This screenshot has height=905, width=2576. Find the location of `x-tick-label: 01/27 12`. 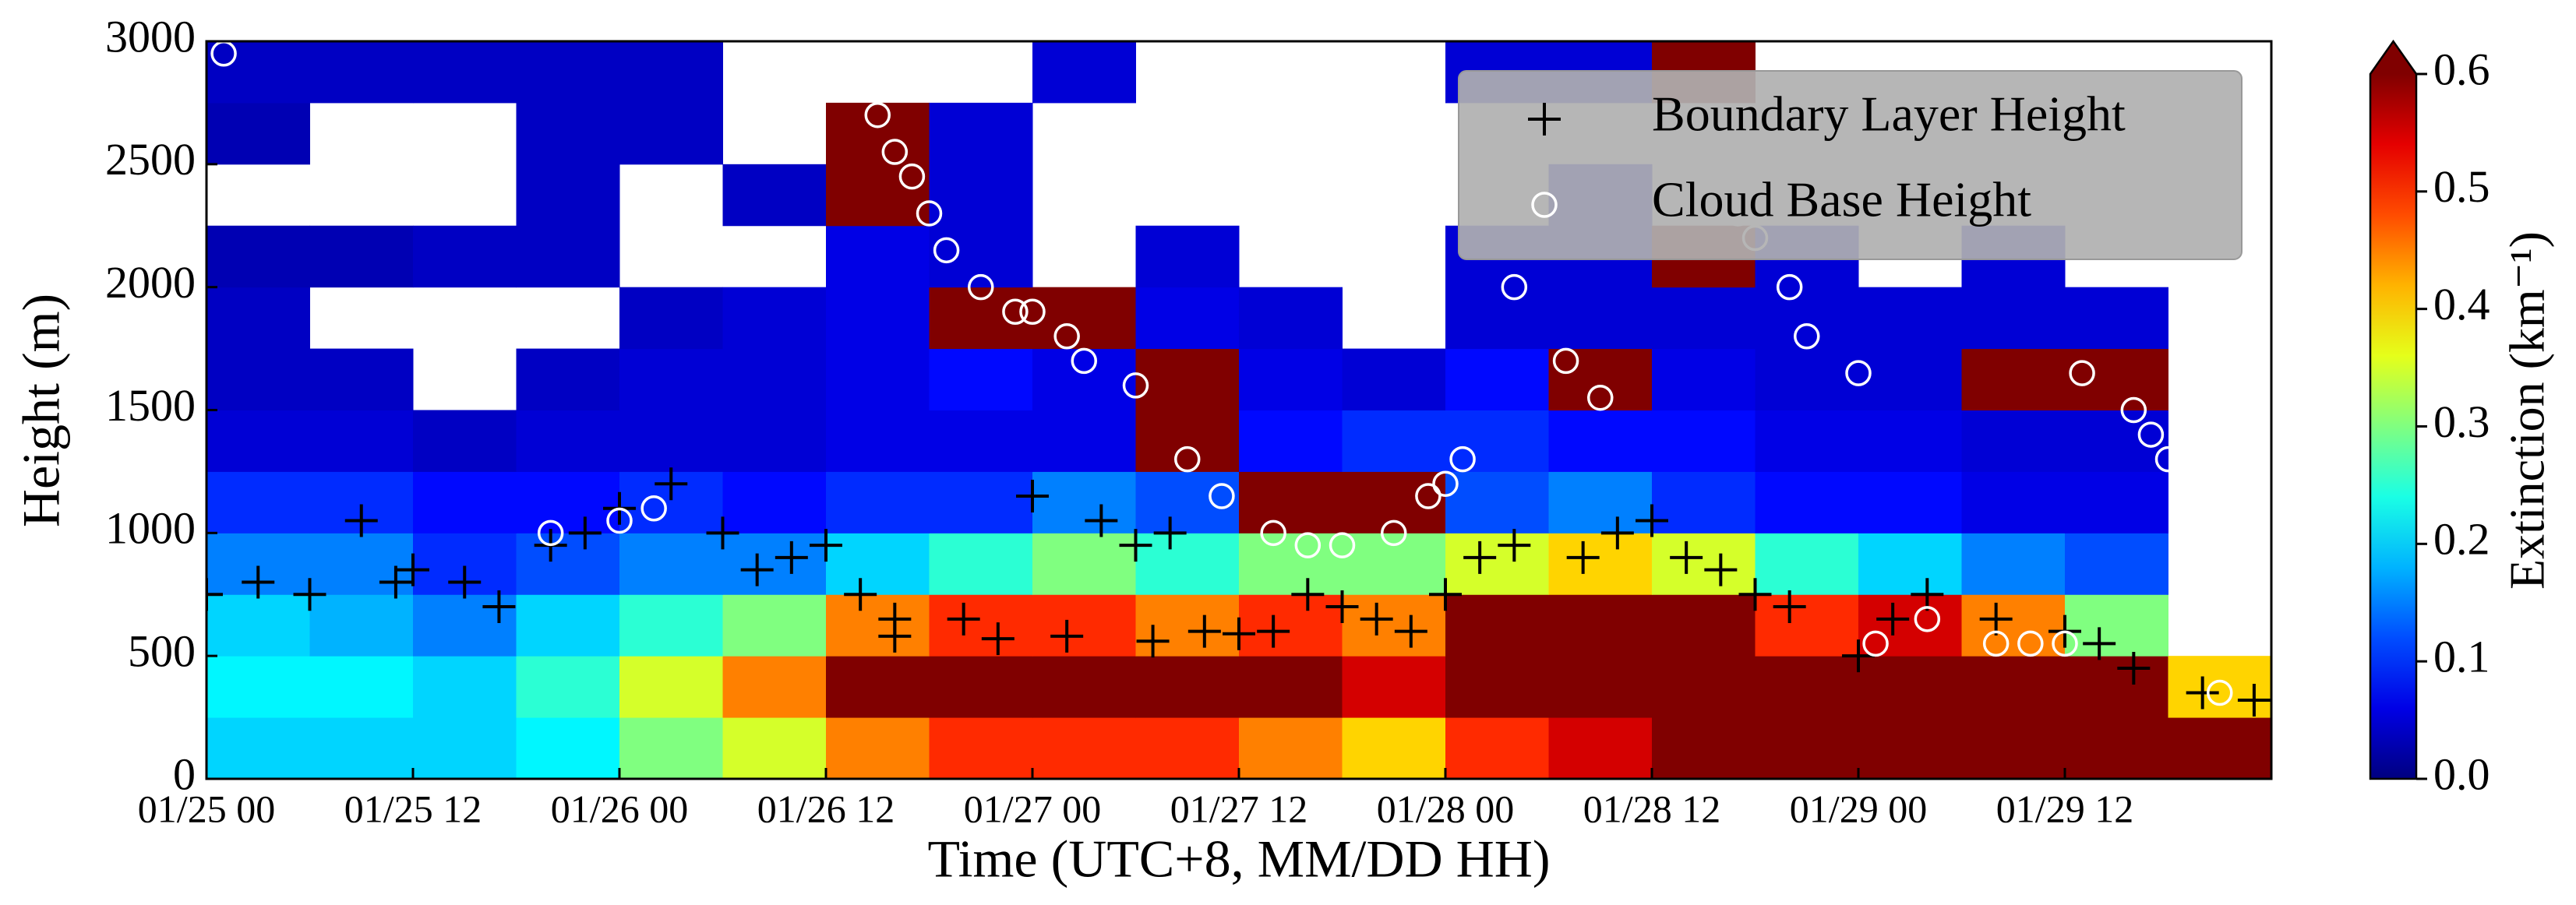

x-tick-label: 01/27 12 is located at coordinates (1238, 809).